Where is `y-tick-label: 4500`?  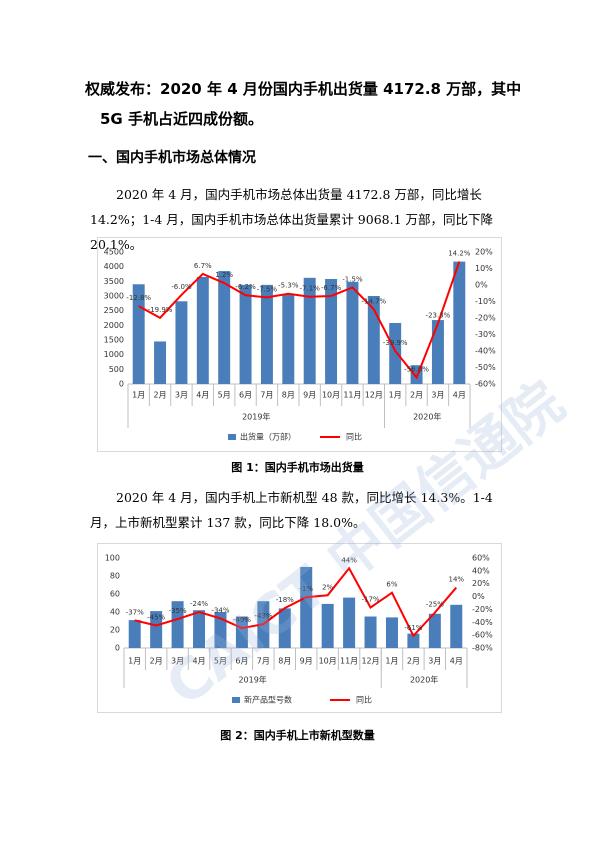 y-tick-label: 4500 is located at coordinates (114, 252).